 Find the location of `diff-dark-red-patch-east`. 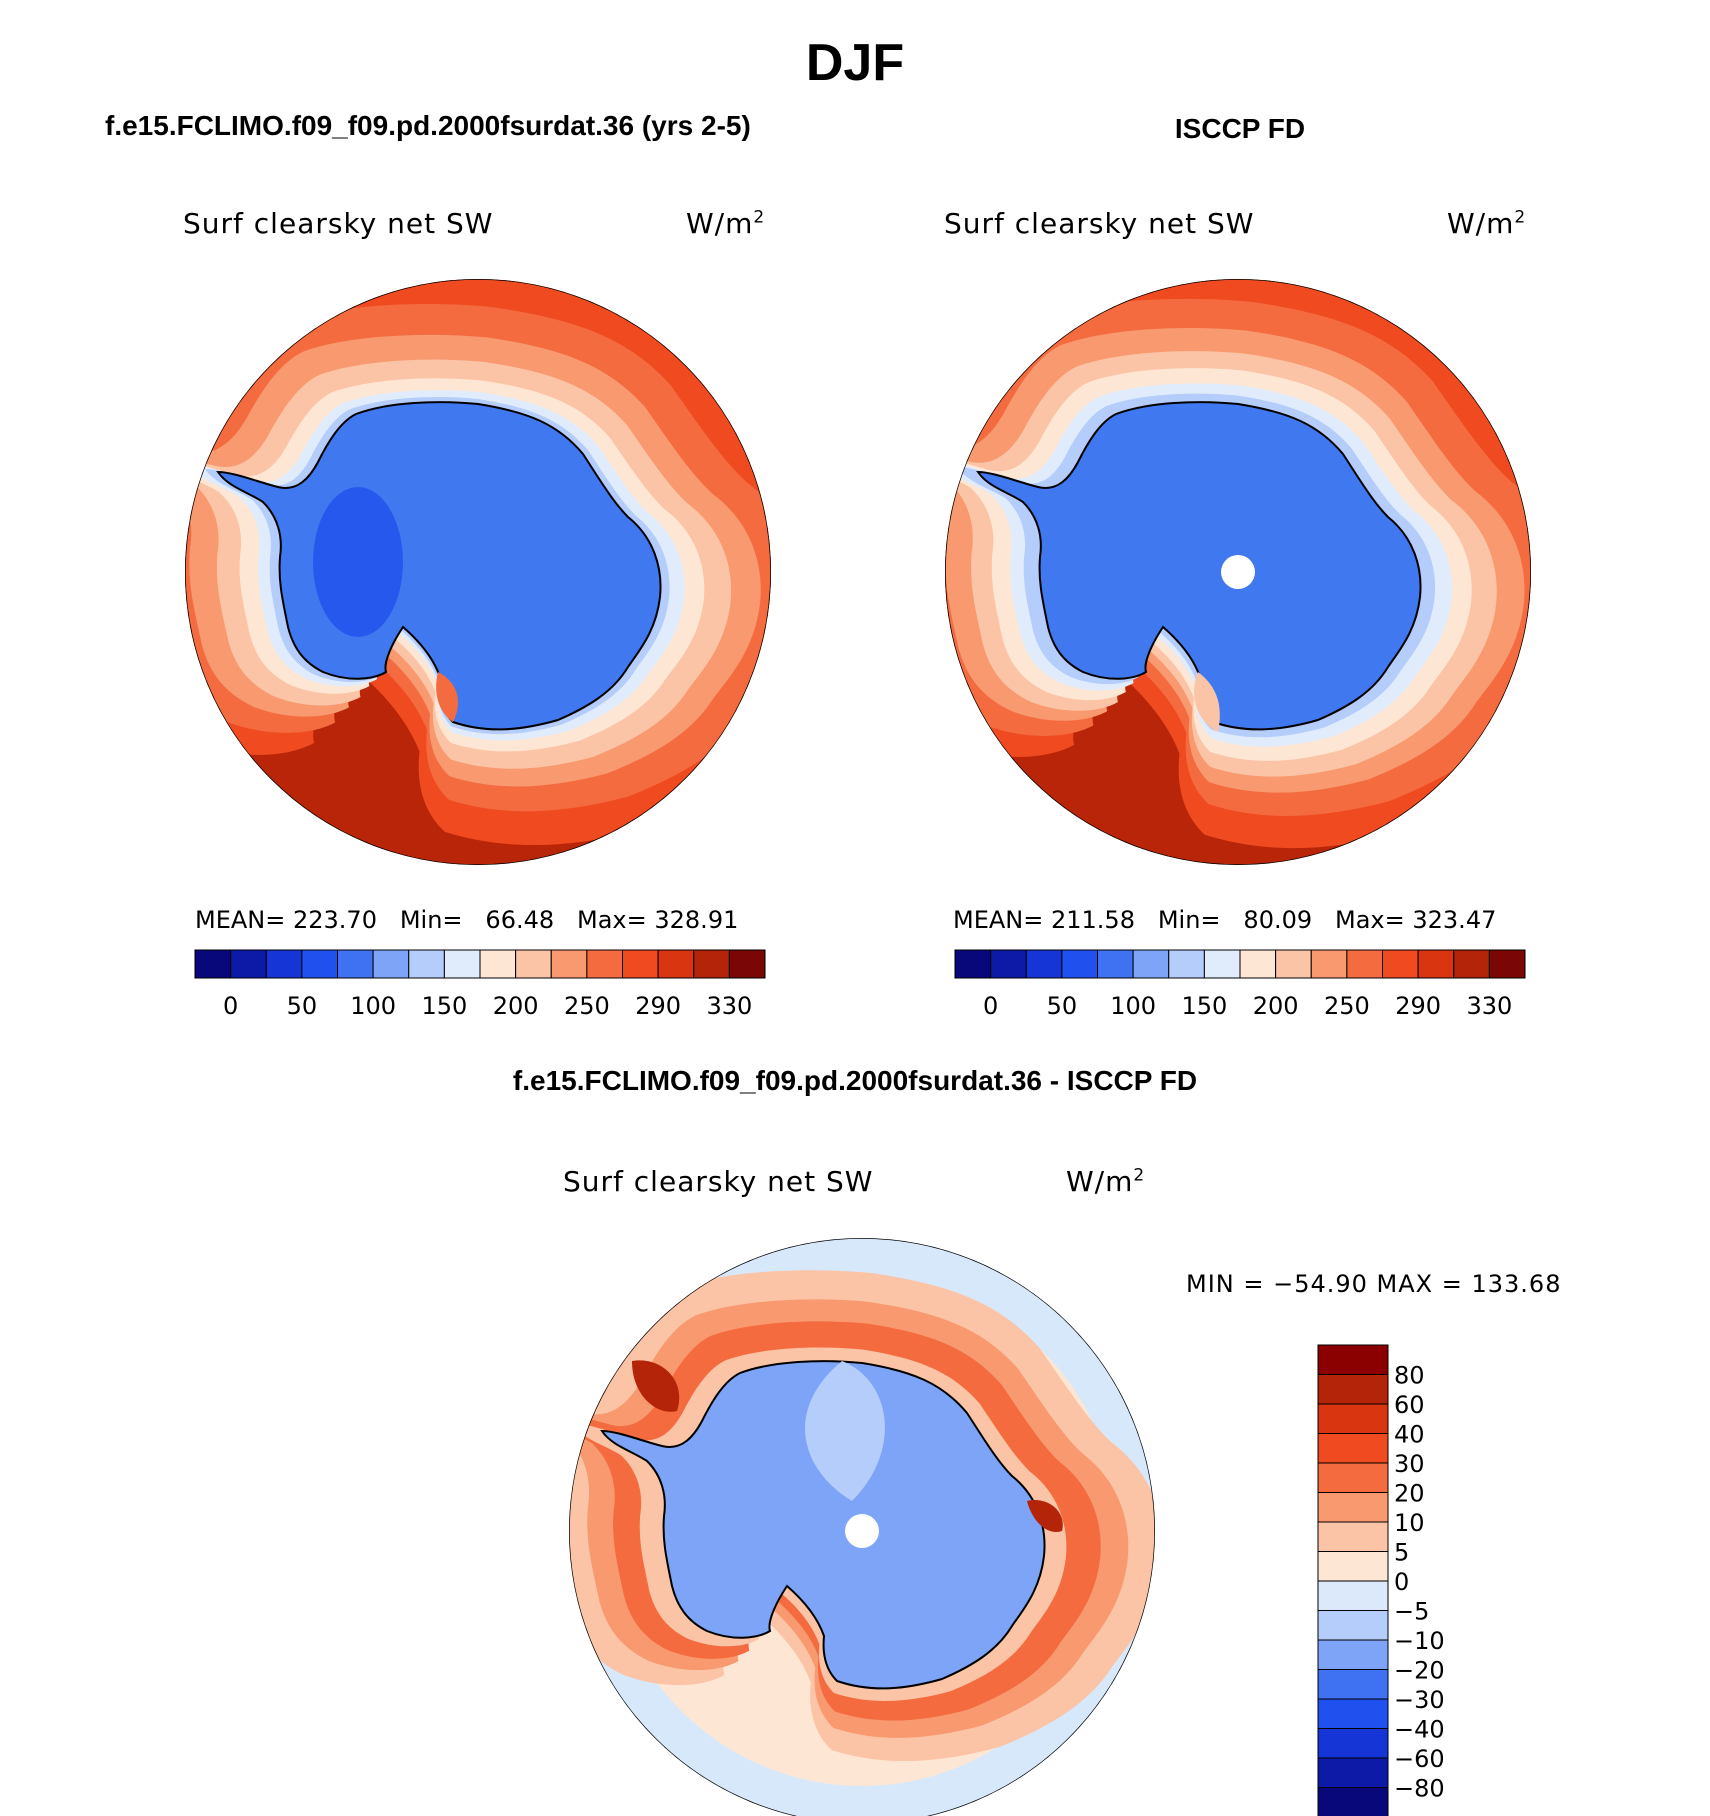

diff-dark-red-patch-east is located at coordinates (1045, 1516).